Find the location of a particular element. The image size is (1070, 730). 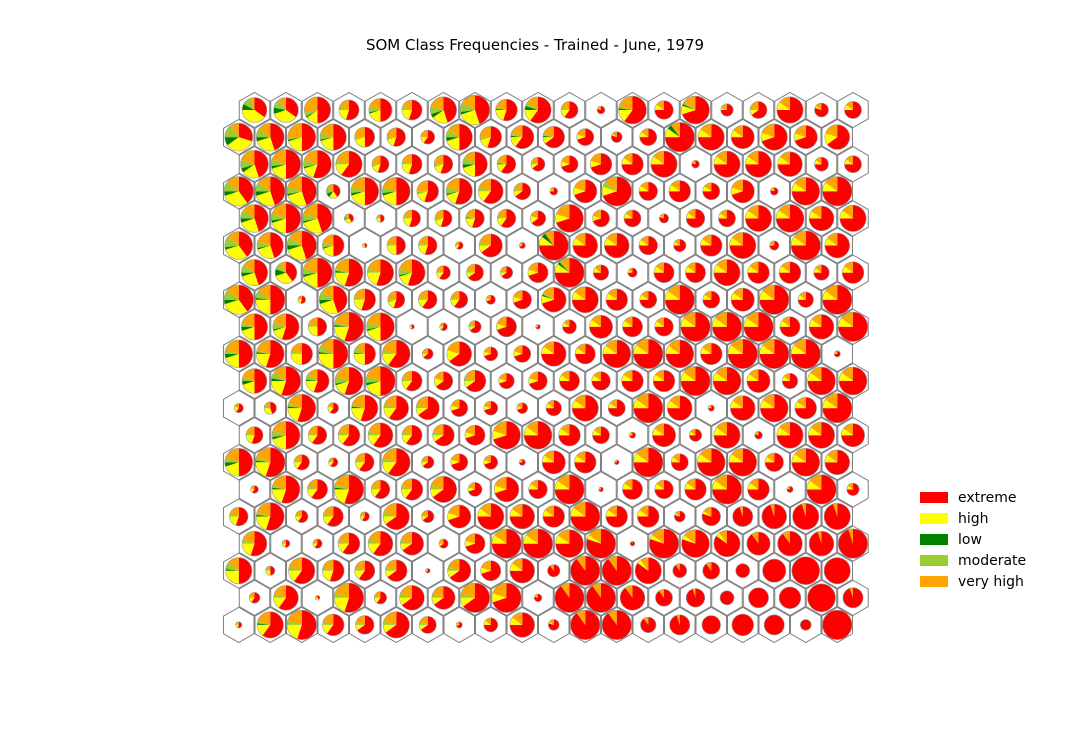

som-node-r6-c17 is located at coordinates (790, 272).